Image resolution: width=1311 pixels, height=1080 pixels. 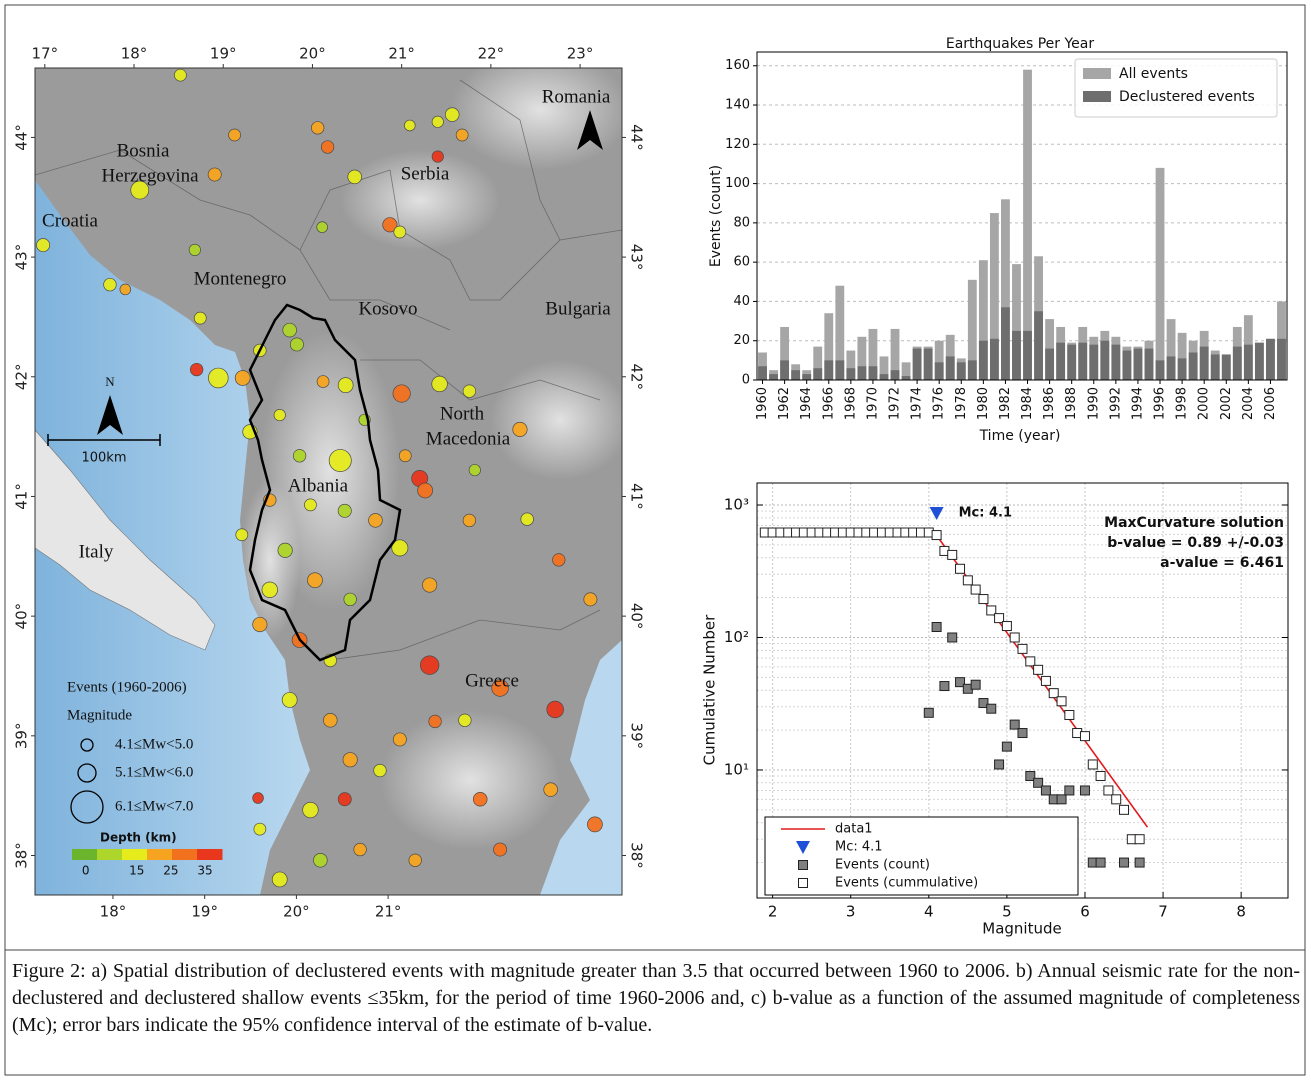 What do you see at coordinates (736, 505) in the screenshot?
I see `y-tick-label: 10³` at bounding box center [736, 505].